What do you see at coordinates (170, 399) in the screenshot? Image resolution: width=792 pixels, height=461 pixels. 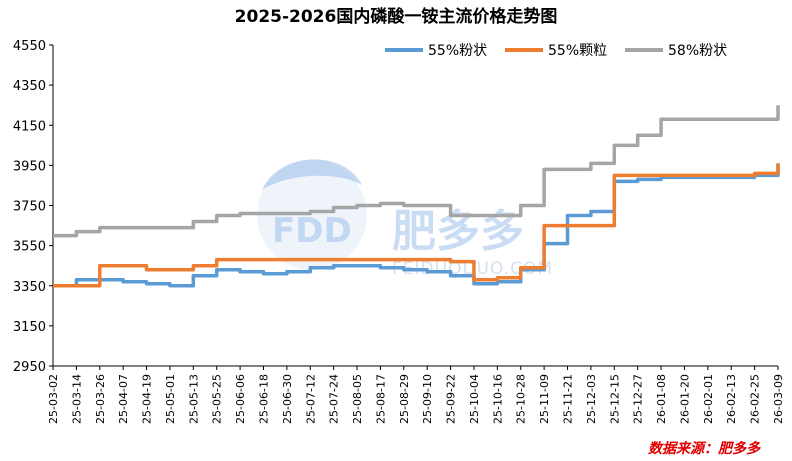 I see `x-tick-label: 25-05-01` at bounding box center [170, 399].